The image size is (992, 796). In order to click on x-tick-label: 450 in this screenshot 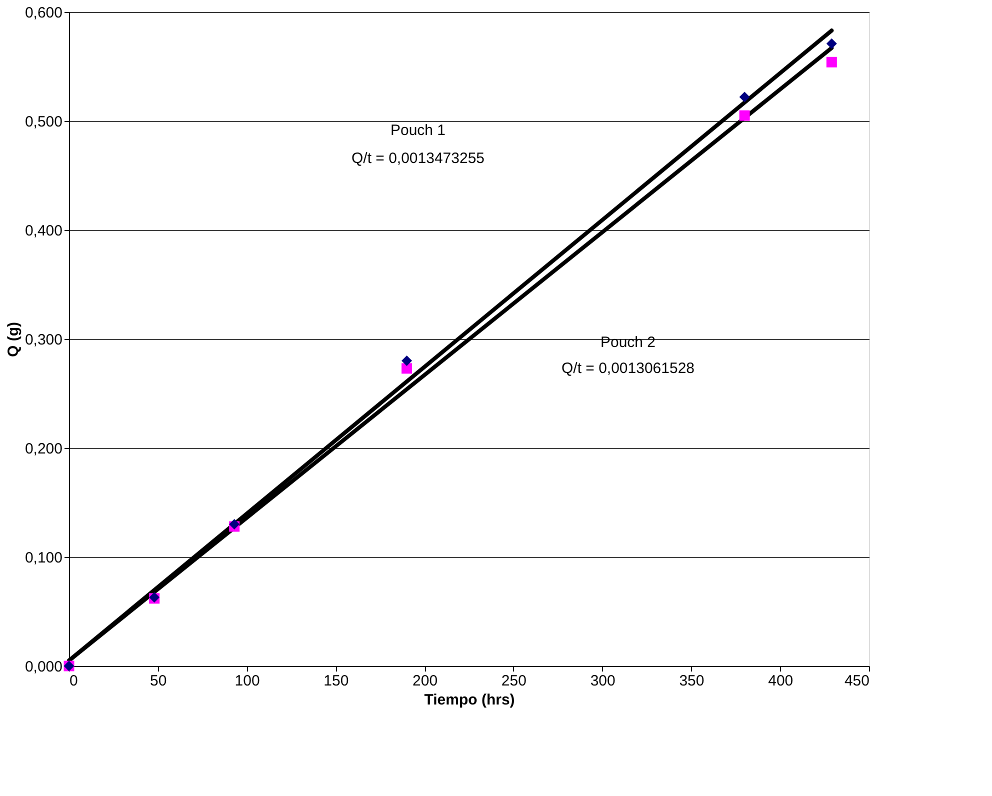, I will do `click(857, 681)`.